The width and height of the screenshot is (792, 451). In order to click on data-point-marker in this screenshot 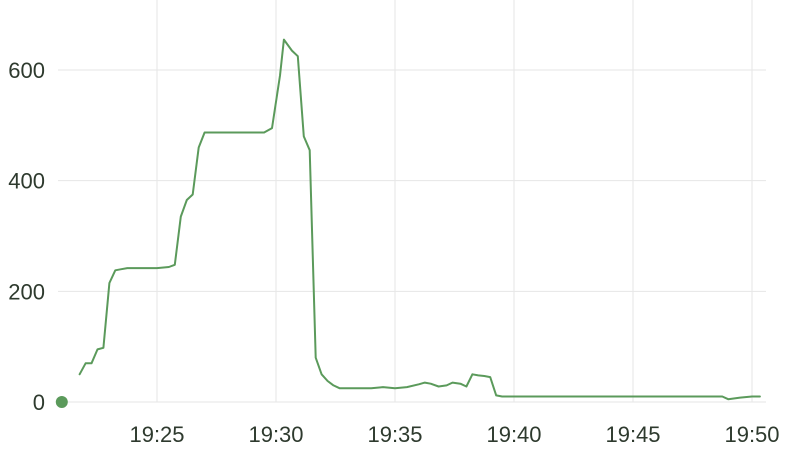, I will do `click(61, 402)`.